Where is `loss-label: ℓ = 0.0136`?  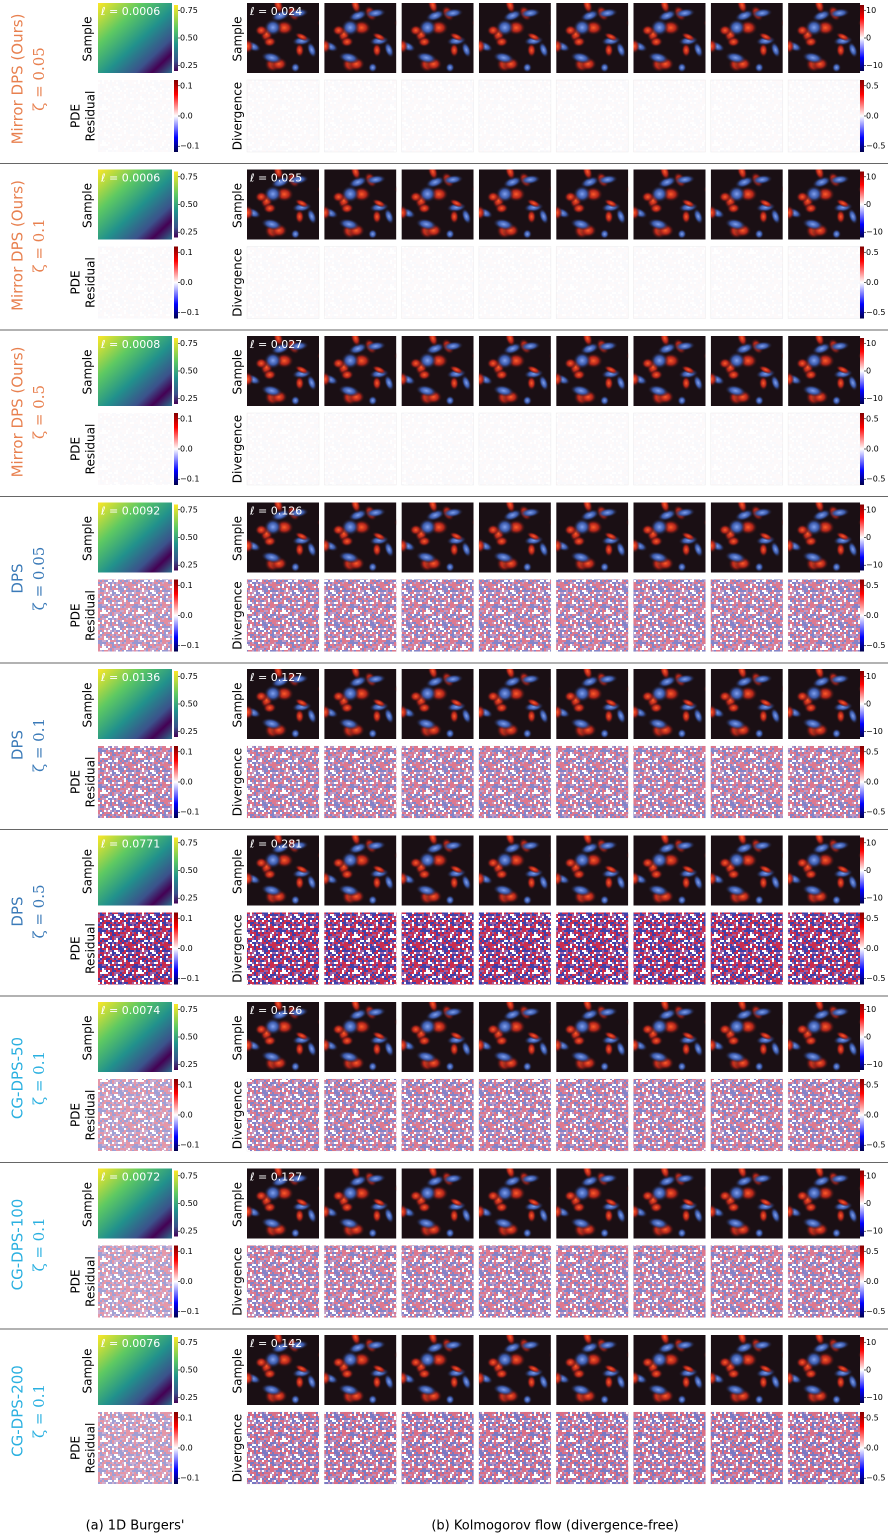 loss-label: ℓ = 0.0136 is located at coordinates (130, 677).